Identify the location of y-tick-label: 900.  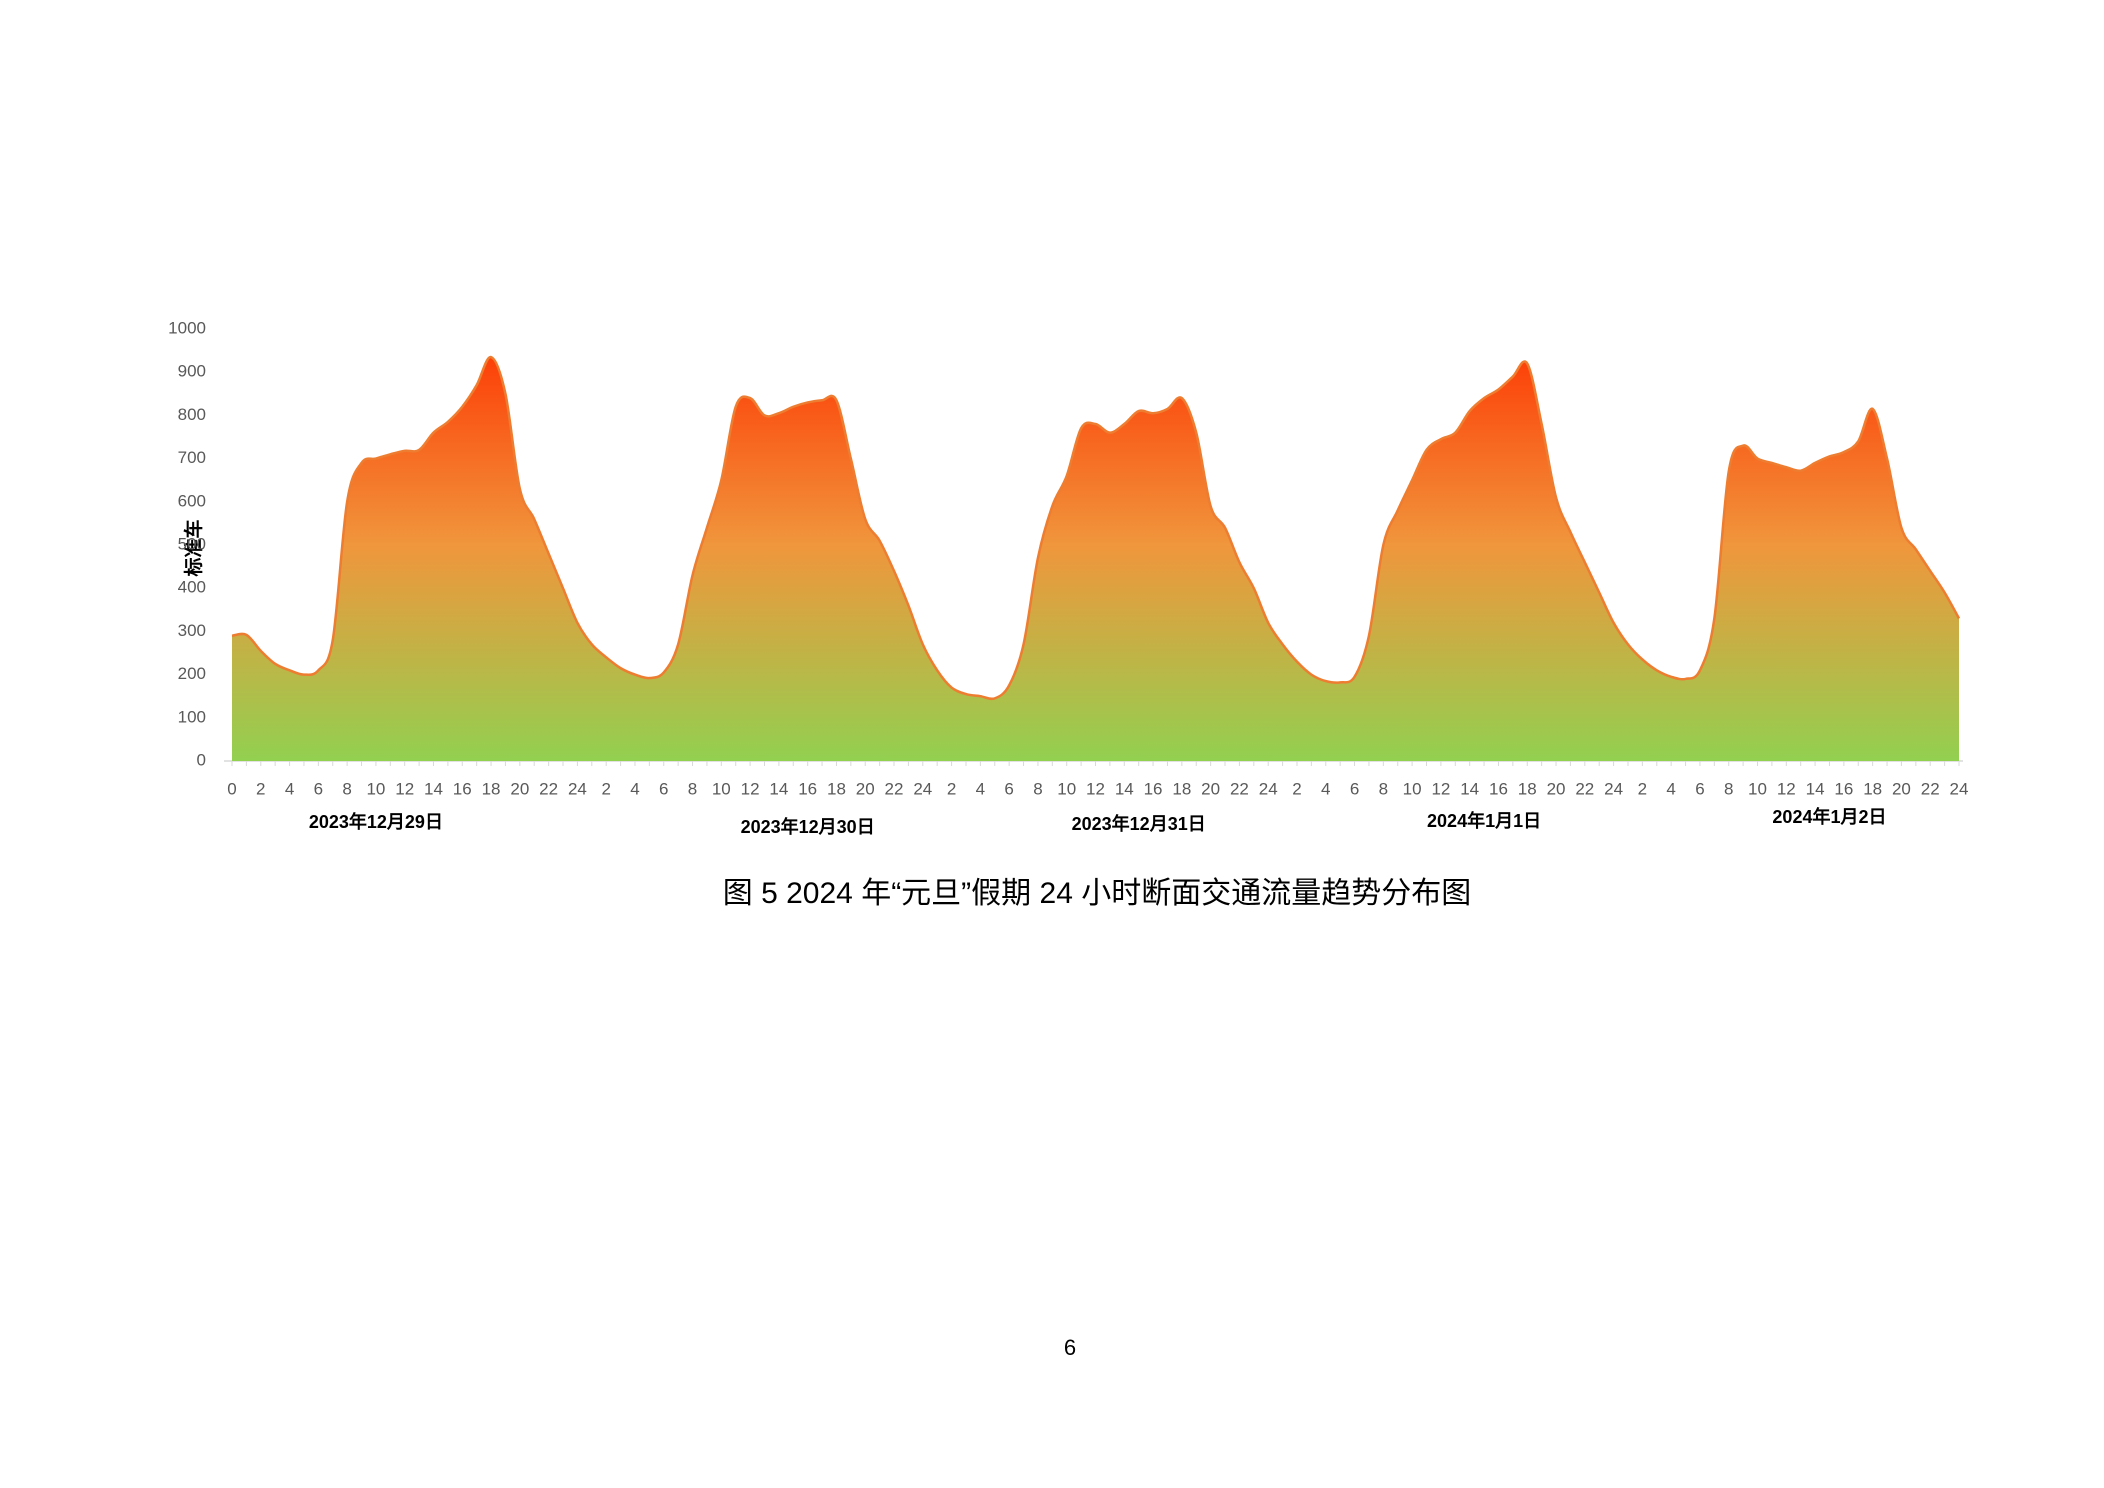
(192, 371).